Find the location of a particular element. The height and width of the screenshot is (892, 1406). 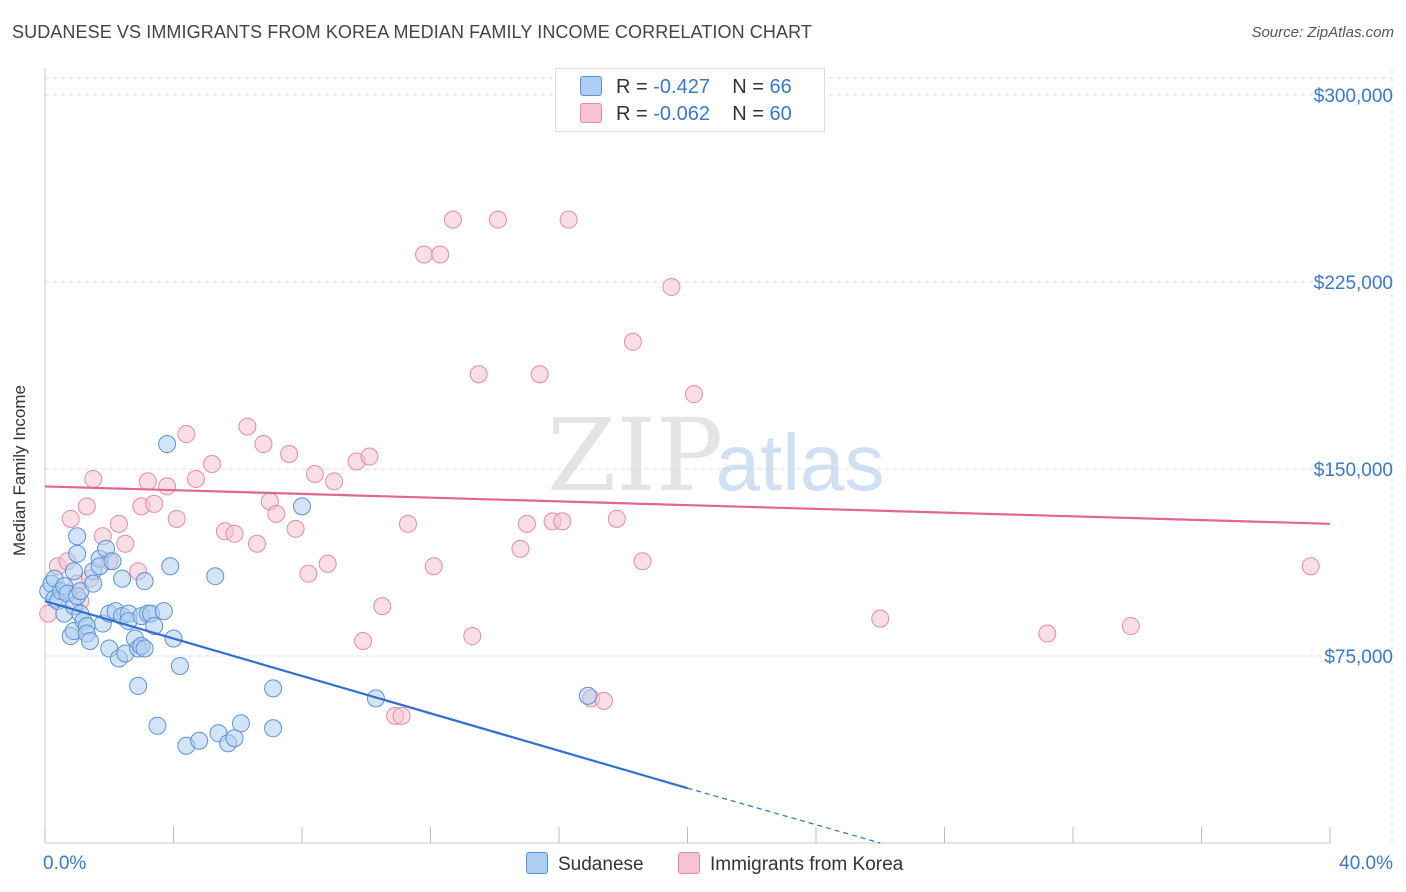

n-value-sudanese: 66 is located at coordinates (780, 87).